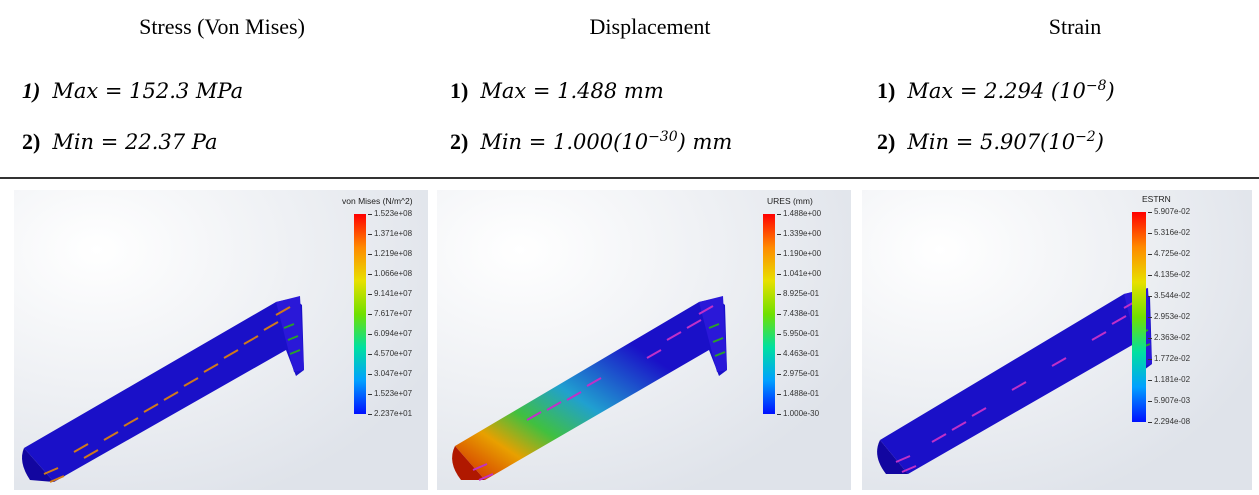 The height and width of the screenshot is (495, 1259). Describe the element at coordinates (1172, 316) in the screenshot. I see `strain-legend-value: 2.953e-02` at that location.